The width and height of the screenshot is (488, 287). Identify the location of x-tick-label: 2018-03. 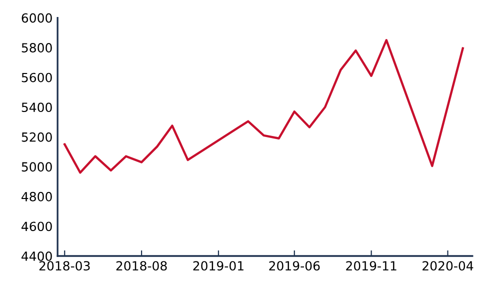
(64, 266).